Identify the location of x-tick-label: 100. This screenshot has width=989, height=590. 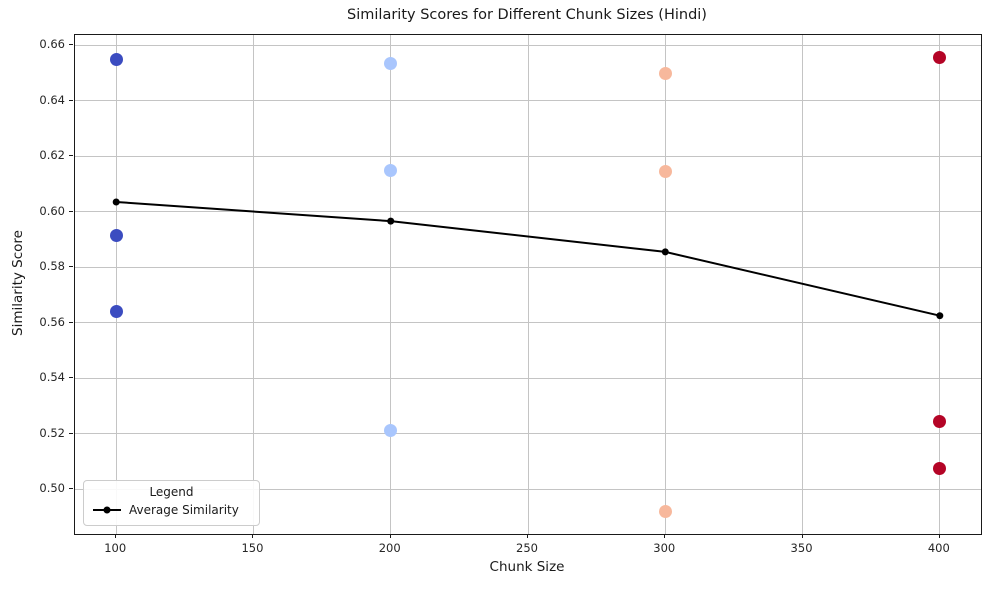
(115, 548).